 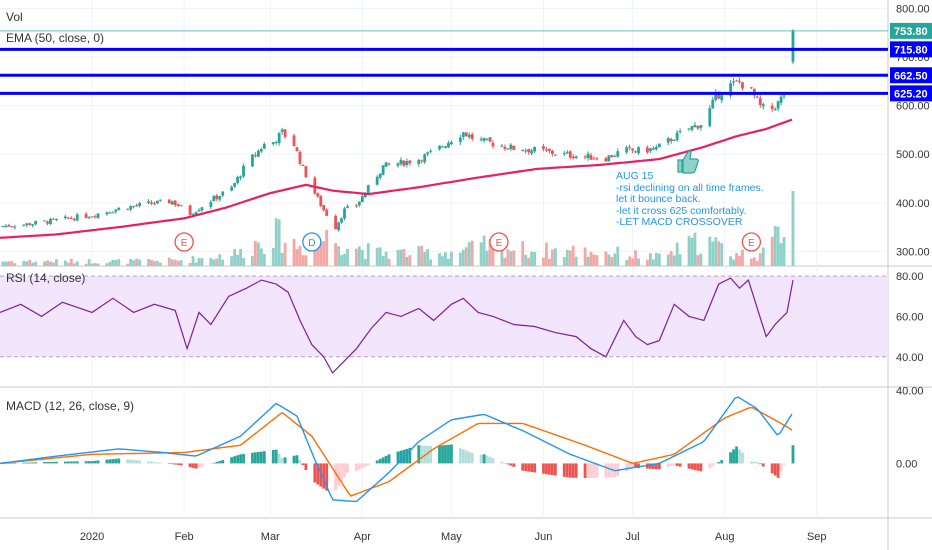 I want to click on annotation-line: -let it cross 625 comfortably., so click(x=681, y=210).